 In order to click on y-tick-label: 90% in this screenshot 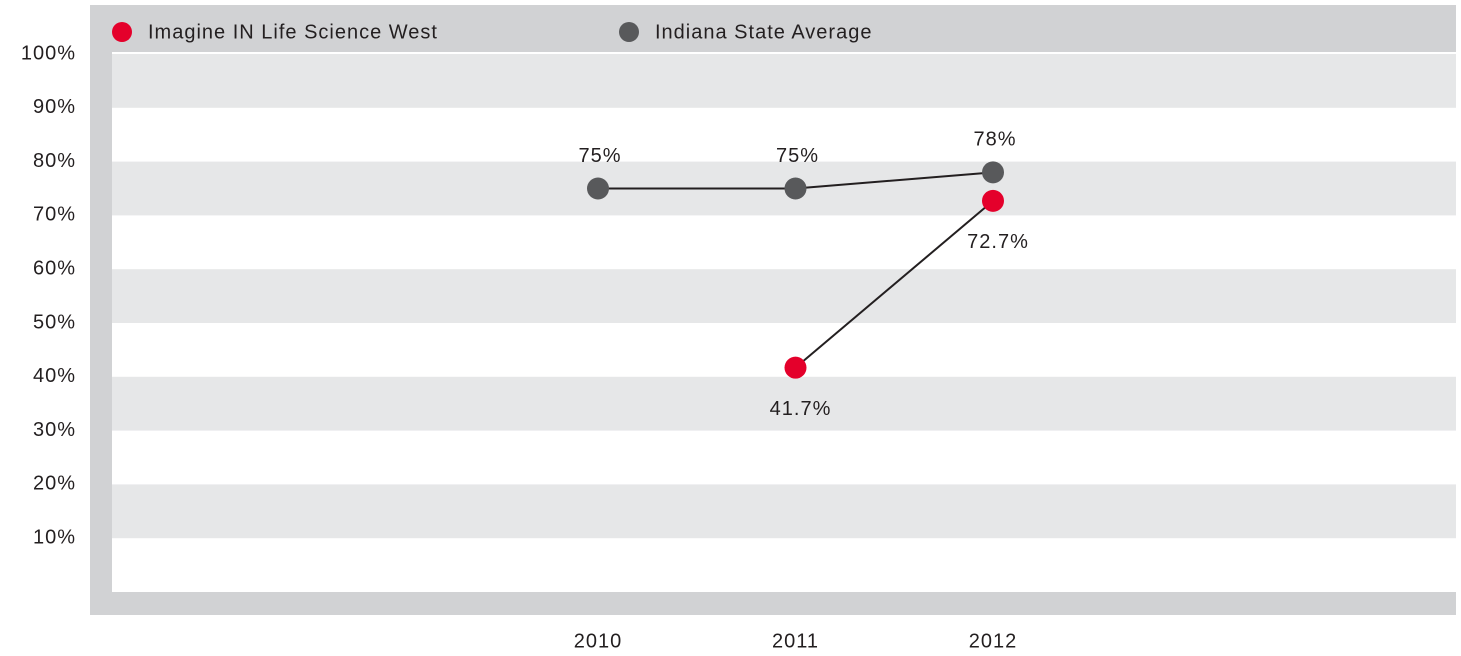, I will do `click(54, 107)`.